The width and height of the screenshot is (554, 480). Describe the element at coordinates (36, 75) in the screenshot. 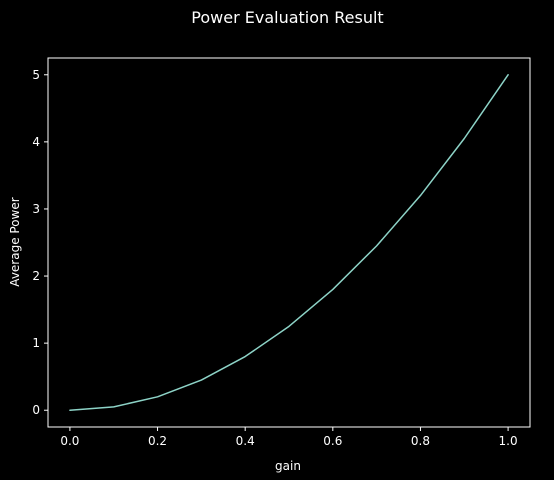

I see `y-tick-label: 5` at that location.